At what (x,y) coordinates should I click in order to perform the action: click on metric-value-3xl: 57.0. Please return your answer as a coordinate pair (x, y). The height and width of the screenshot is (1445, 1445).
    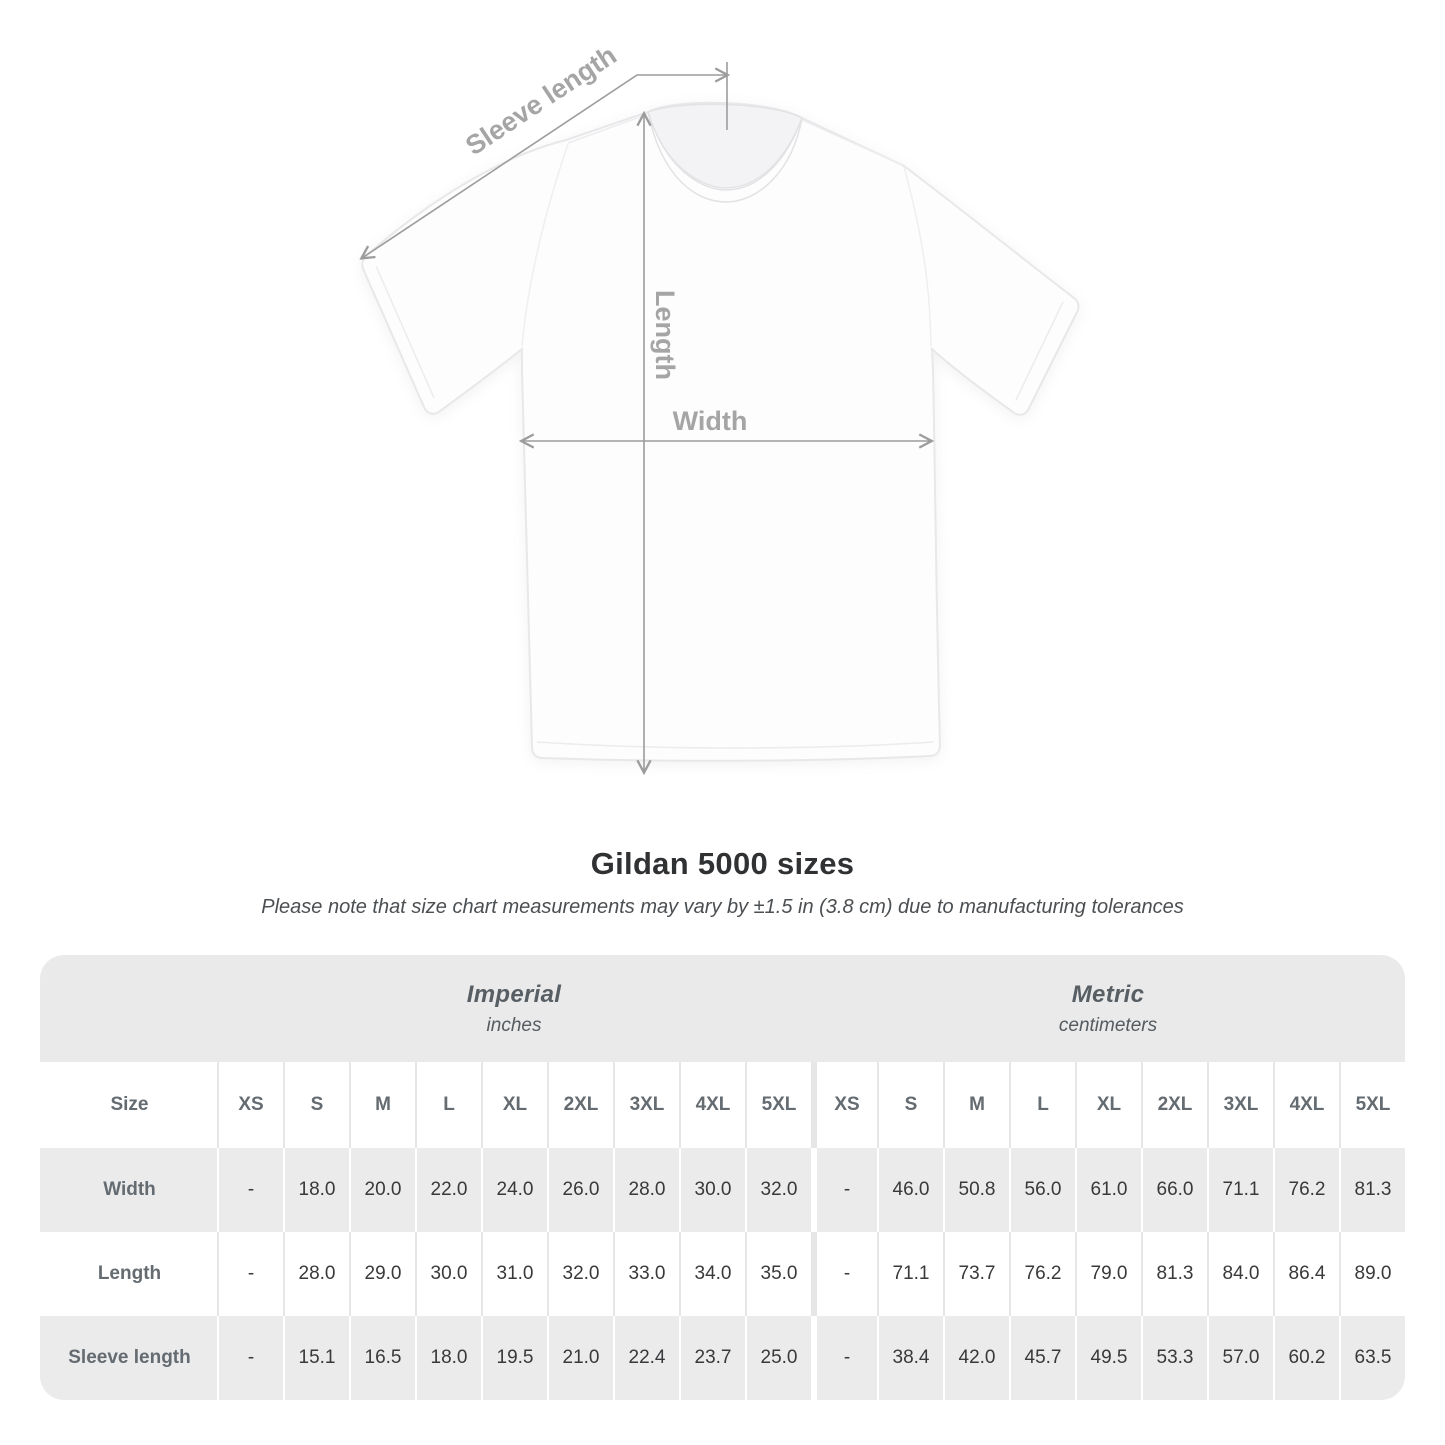
    Looking at the image, I should click on (1240, 1358).